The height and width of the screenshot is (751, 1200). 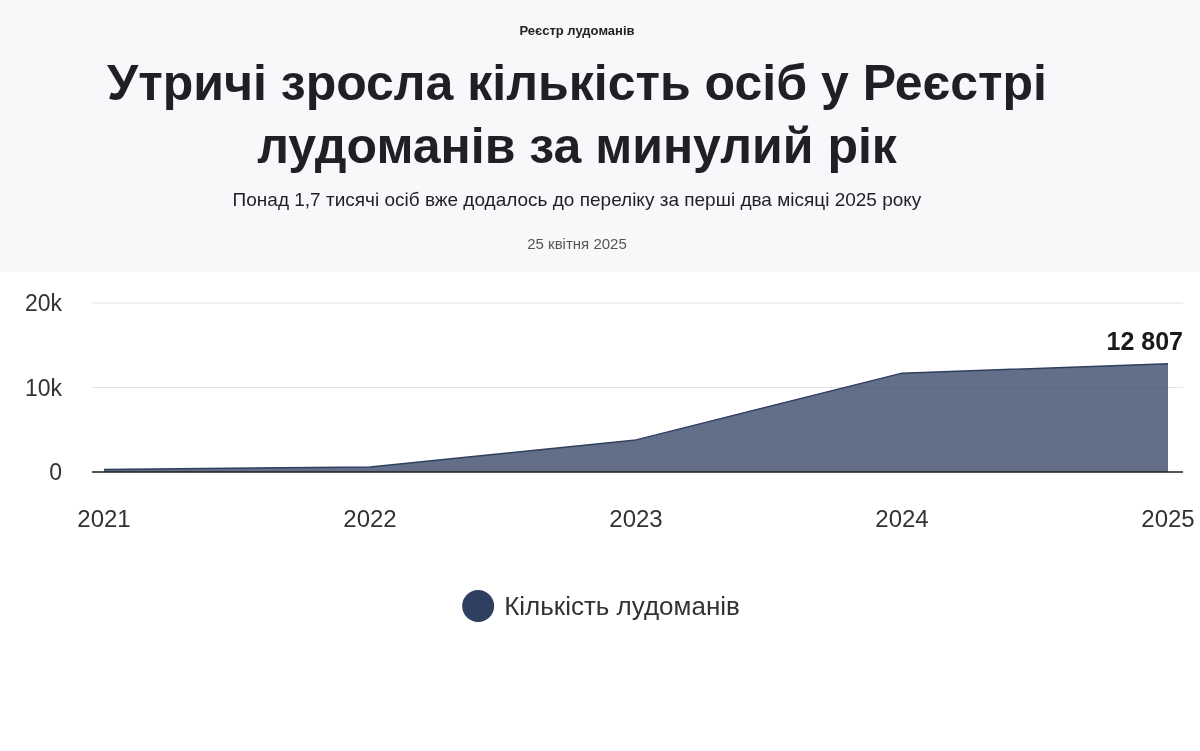 What do you see at coordinates (43, 387) in the screenshot?
I see `y-tick-label: 10k` at bounding box center [43, 387].